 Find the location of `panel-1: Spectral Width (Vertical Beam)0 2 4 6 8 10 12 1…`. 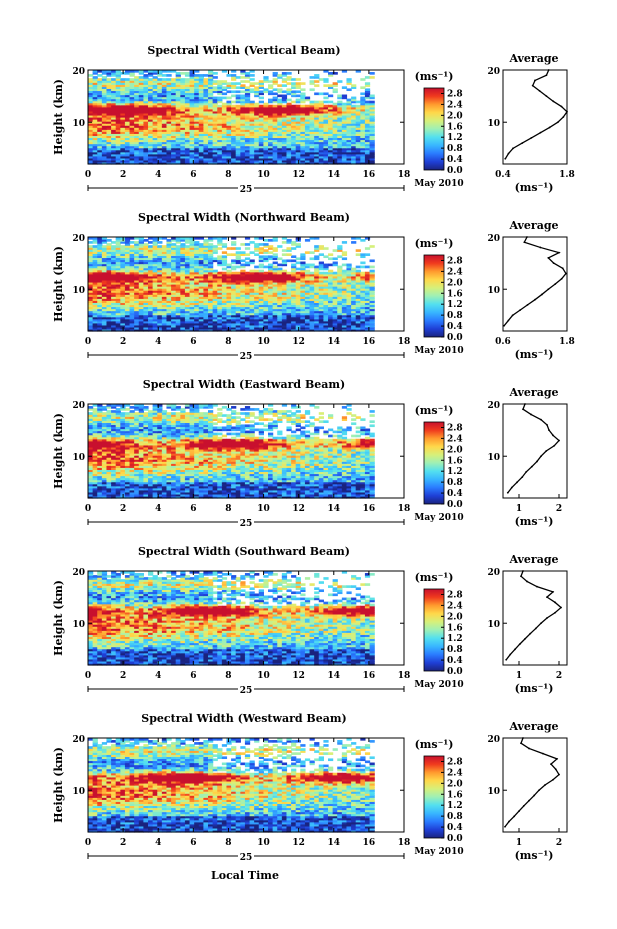

panel-1: Spectral Width (Vertical Beam)0 2 4 6 8 10 12 1… is located at coordinates (313, 119).